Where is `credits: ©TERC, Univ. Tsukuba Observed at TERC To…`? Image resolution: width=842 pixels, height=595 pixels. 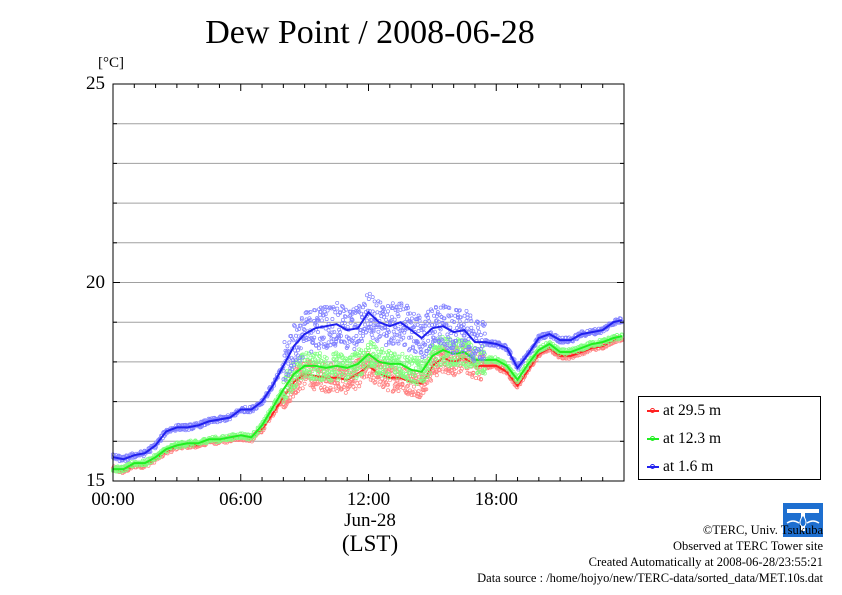
credits: ©TERC, Univ. Tsukuba Observed at TERC To… is located at coordinates (650, 554).